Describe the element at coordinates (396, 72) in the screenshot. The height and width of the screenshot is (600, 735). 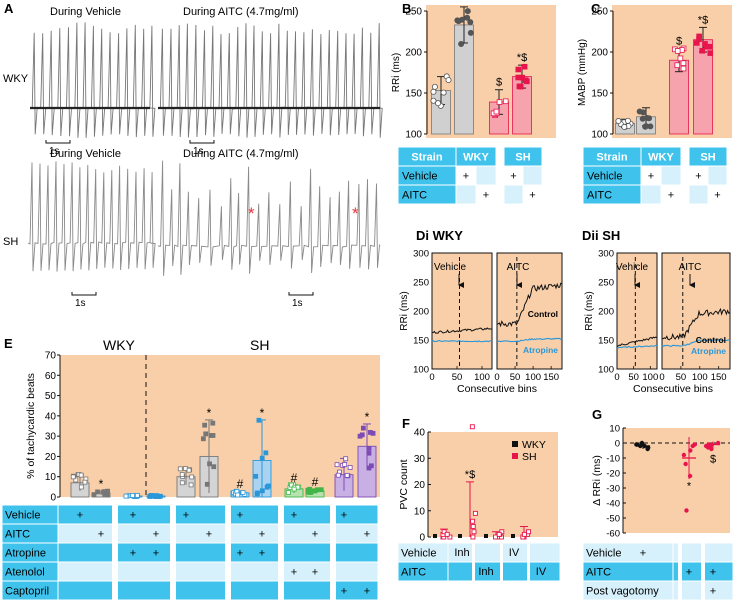
I see `b-ylabel: RRi (ms)` at that location.